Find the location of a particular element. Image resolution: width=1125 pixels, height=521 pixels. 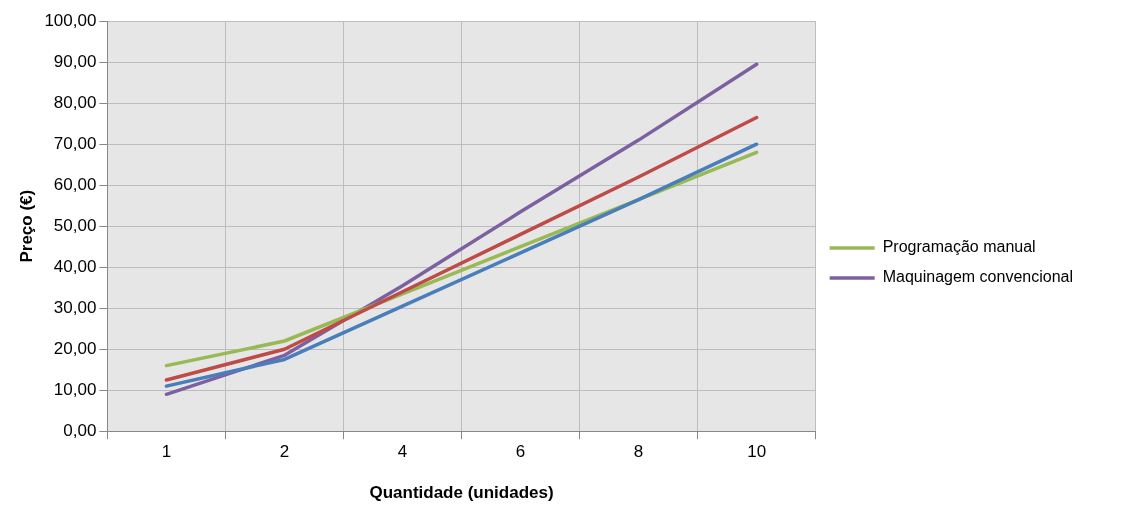

x-tick-label: 6 is located at coordinates (520, 452).